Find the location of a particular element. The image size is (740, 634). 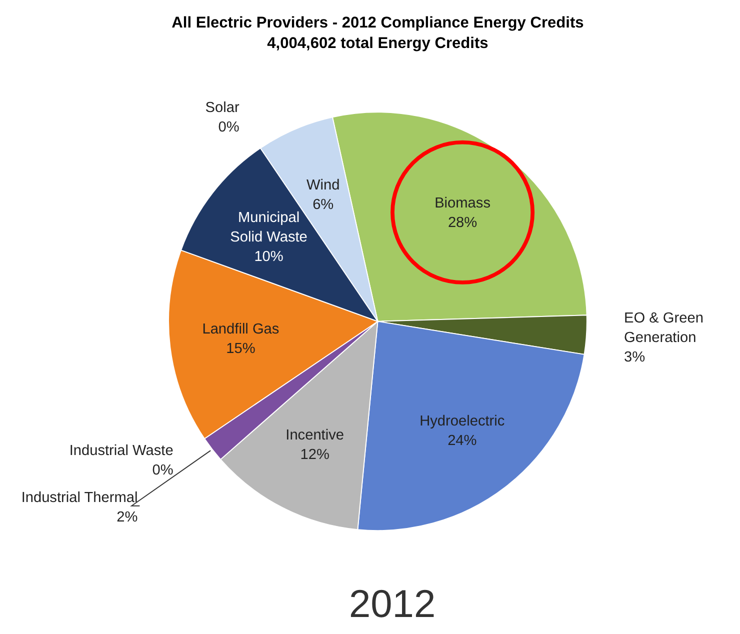

data-label: 10% is located at coordinates (269, 256).